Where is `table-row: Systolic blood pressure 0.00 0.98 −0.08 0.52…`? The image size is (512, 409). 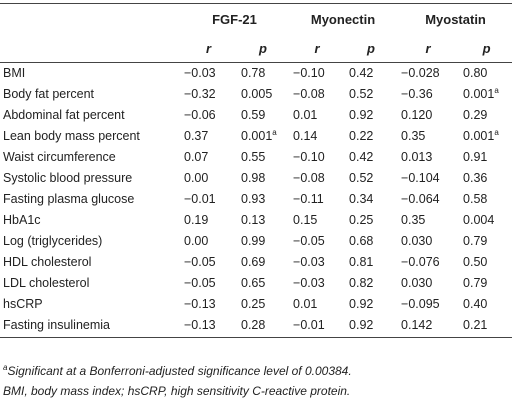
table-row: Systolic blood pressure 0.00 0.98 −0.08 0.52… is located at coordinates (256, 178).